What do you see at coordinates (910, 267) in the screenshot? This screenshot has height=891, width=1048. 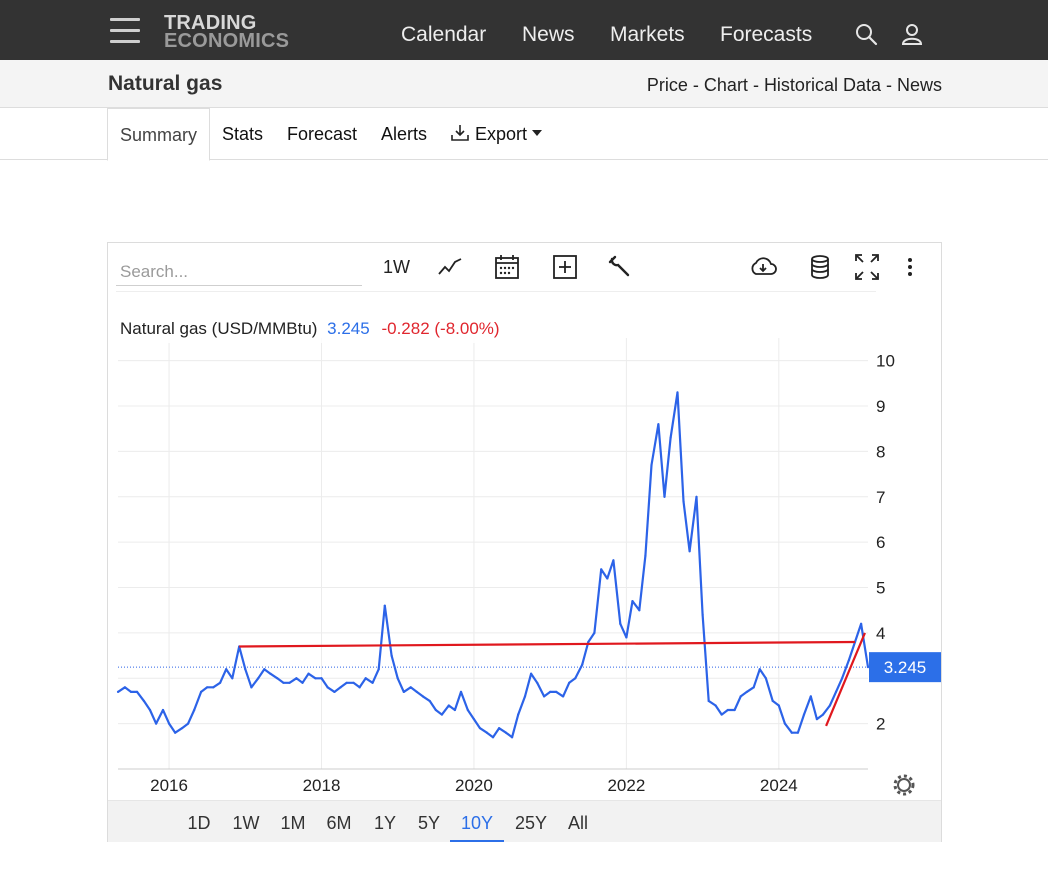 I see `more-icon` at bounding box center [910, 267].